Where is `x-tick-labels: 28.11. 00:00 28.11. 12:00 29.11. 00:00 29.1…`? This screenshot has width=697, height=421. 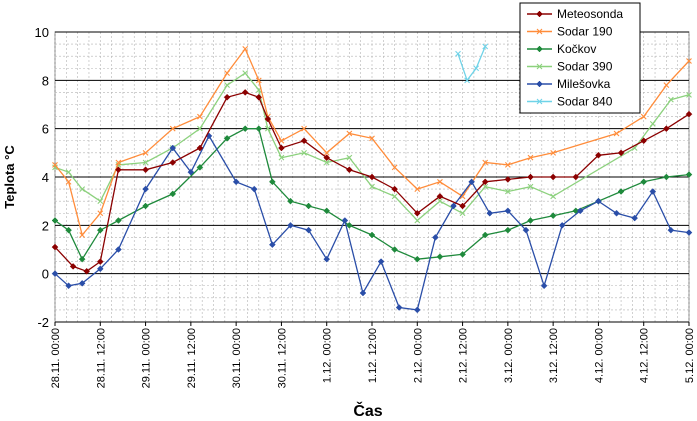 x-tick-labels: 28.11. 00:00 28.11. 12:00 29.11. 00:00 29.1… is located at coordinates (373, 355).